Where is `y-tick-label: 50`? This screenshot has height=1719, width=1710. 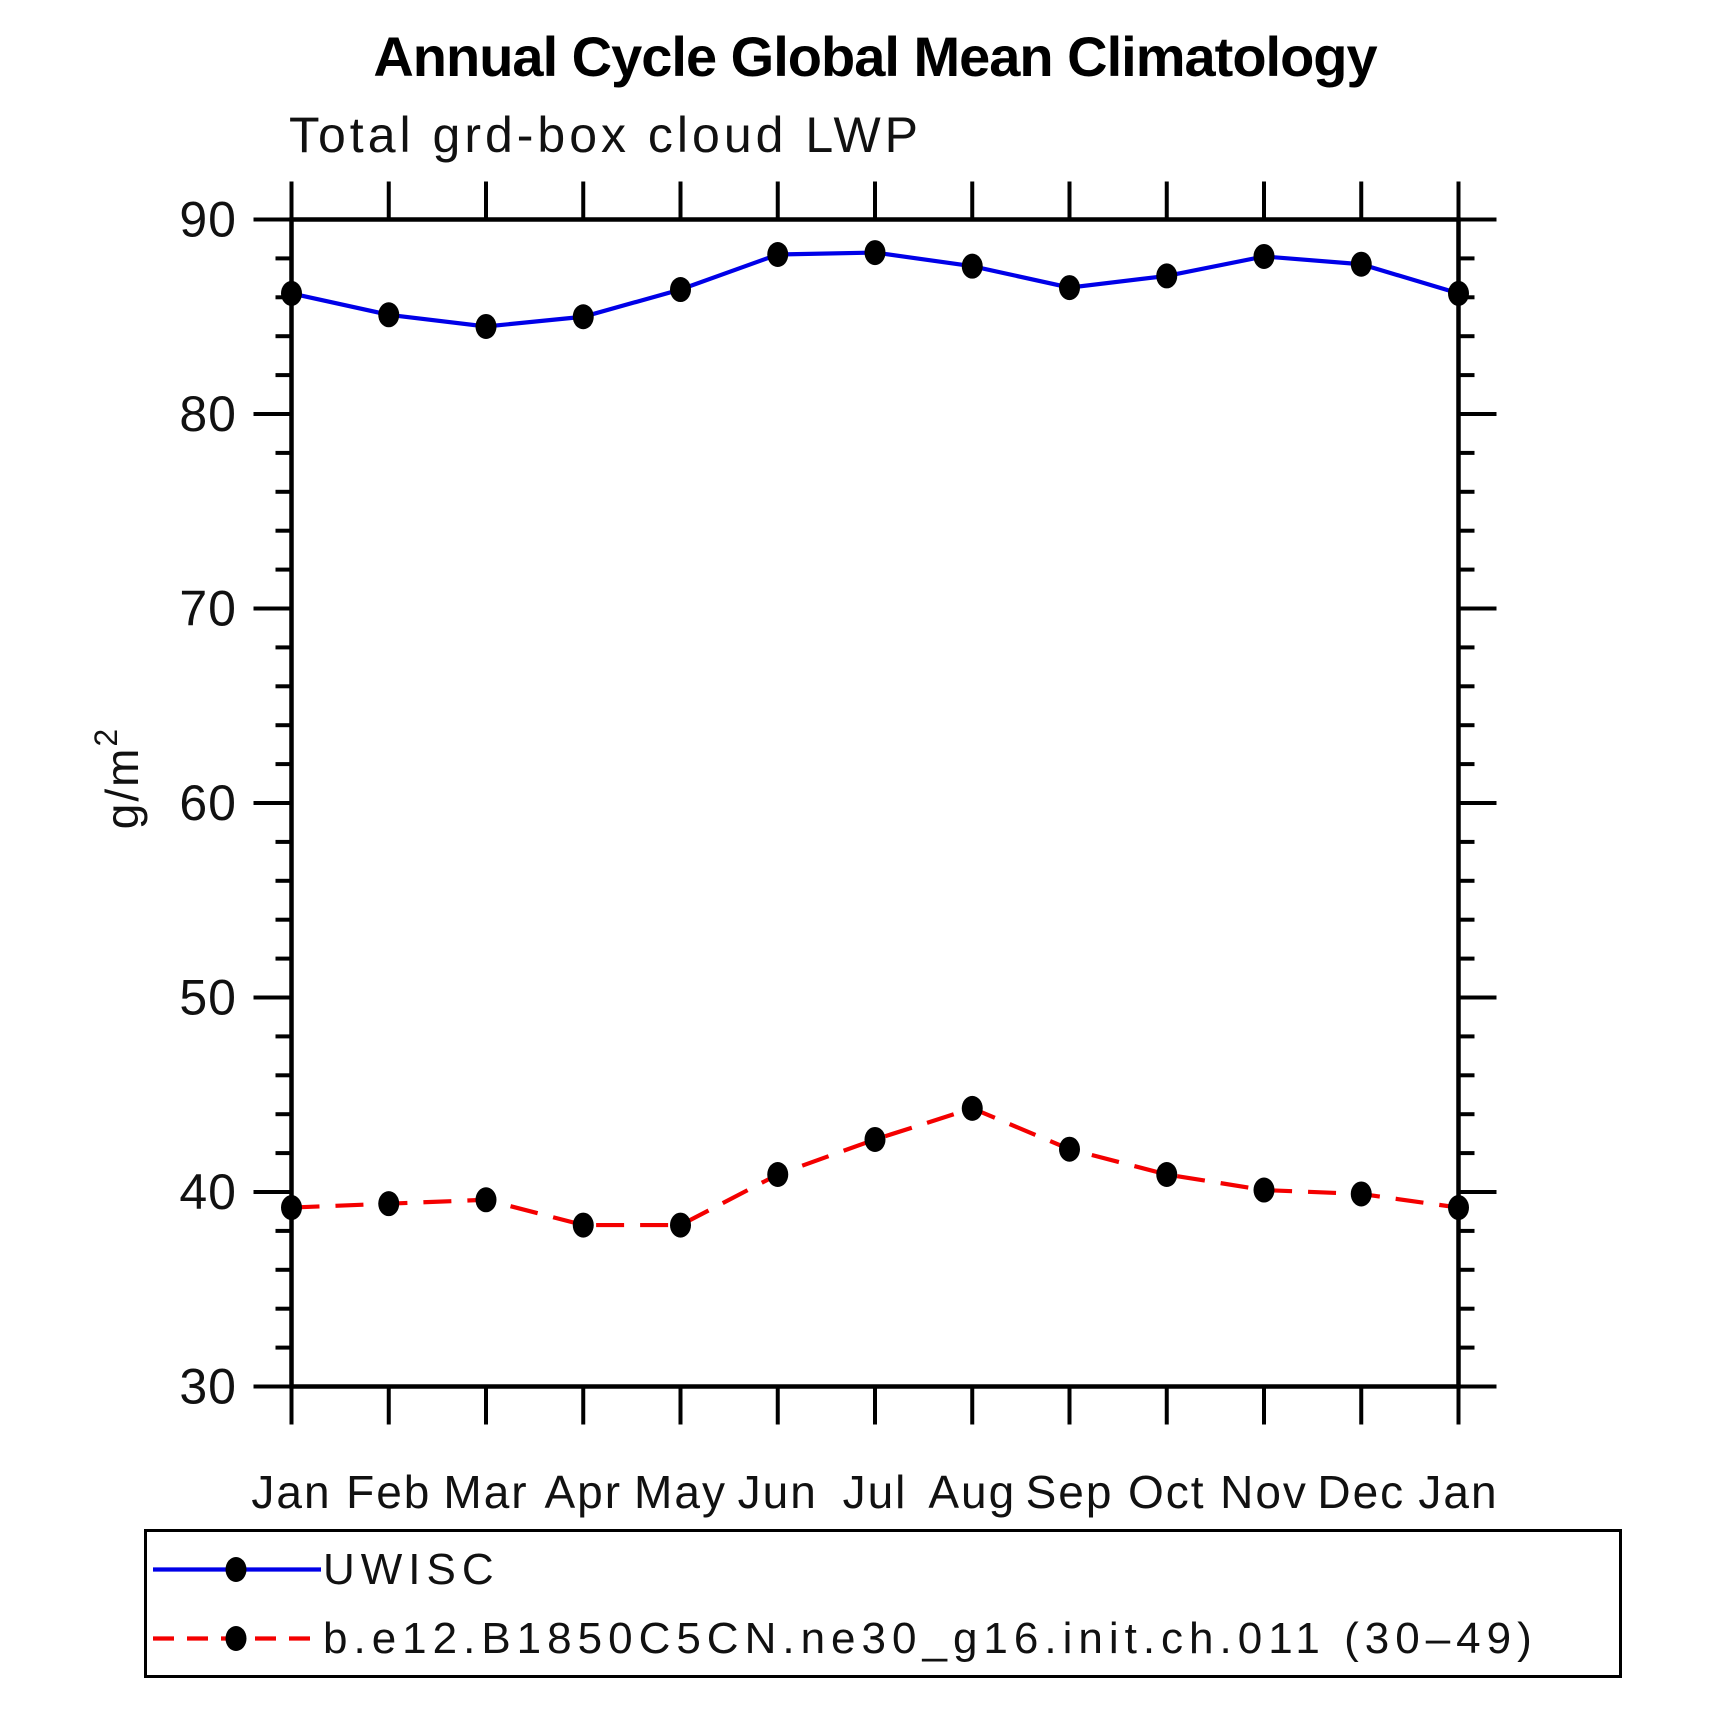
y-tick-label: 50 is located at coordinates (208, 998).